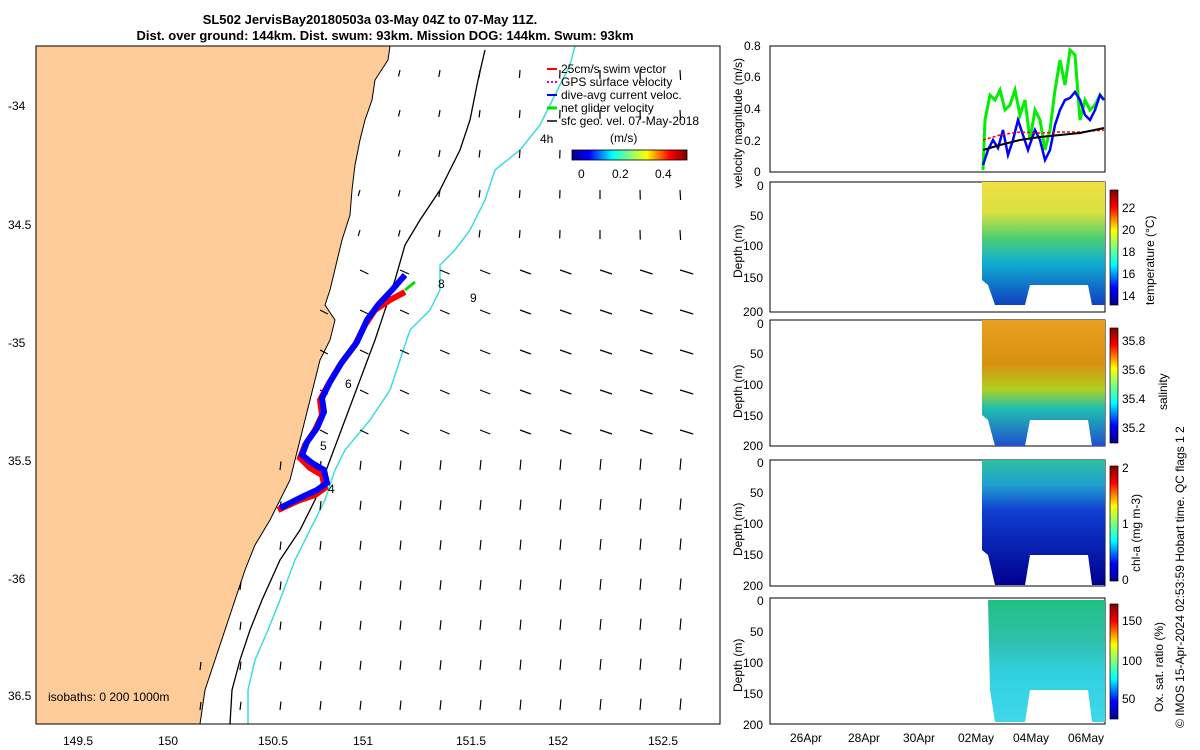 The width and height of the screenshot is (1200, 750). Describe the element at coordinates (757, 354) in the screenshot. I see `sal-depth-50: 50` at that location.